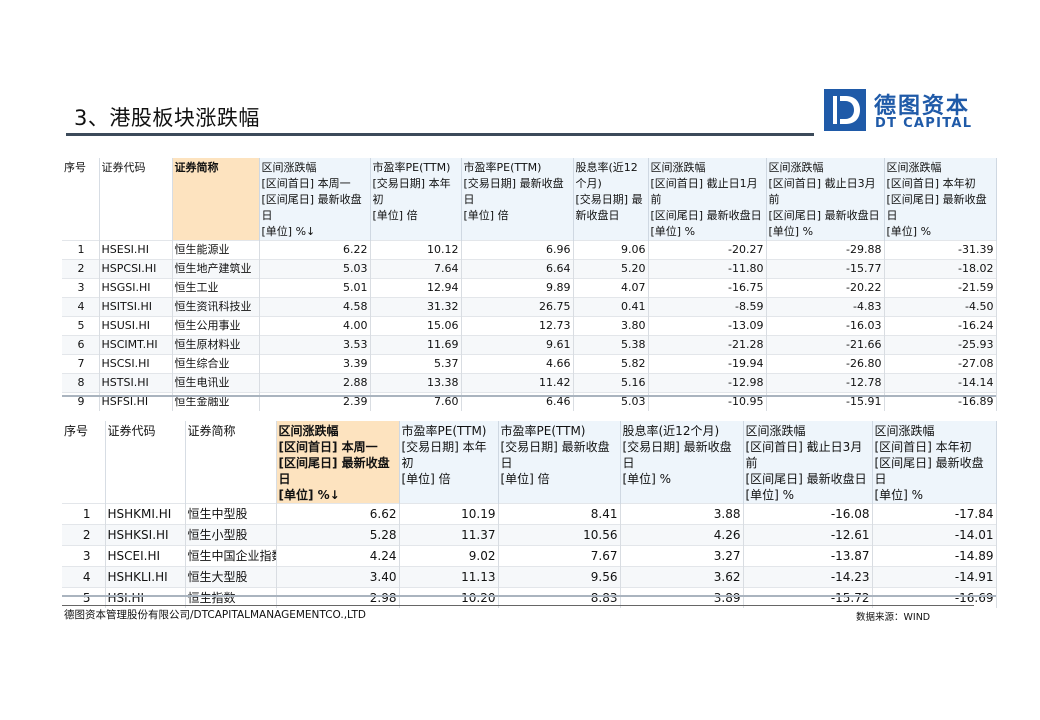 This screenshot has width=1040, height=720. What do you see at coordinates (136, 326) in the screenshot?
I see `security-code: HSUSI.HI` at bounding box center [136, 326].